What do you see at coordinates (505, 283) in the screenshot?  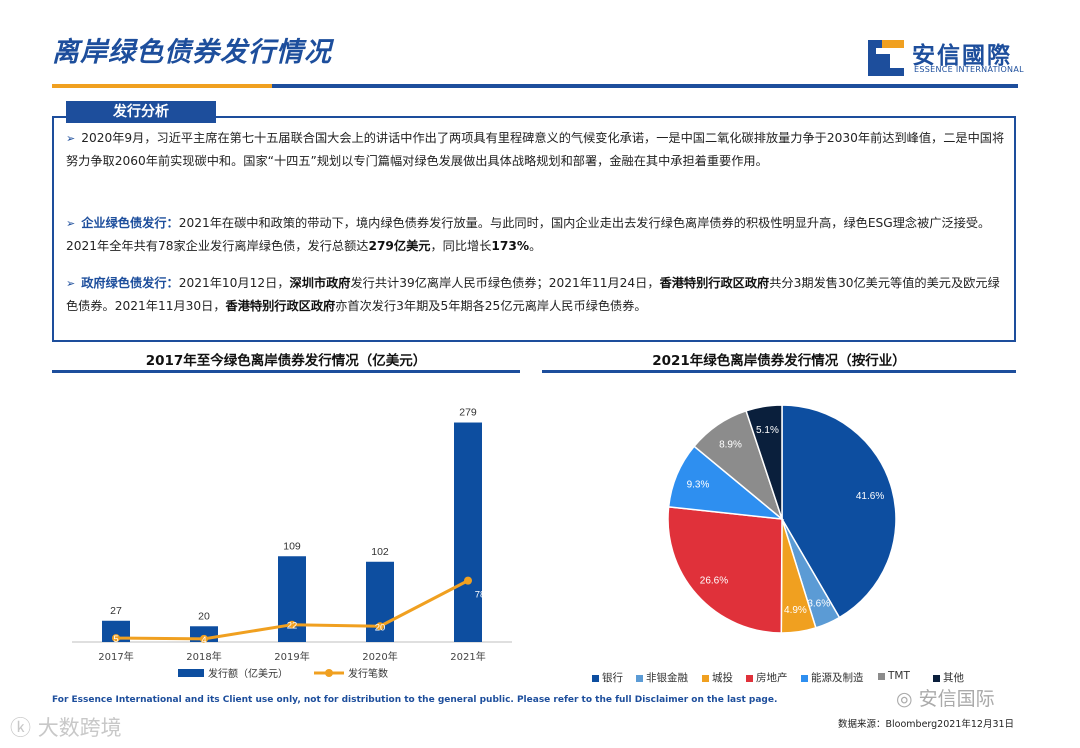 I see `paragraph-text: 发行共计39亿离岸人民币绿色债券；2021年11月24日，` at bounding box center [505, 283].